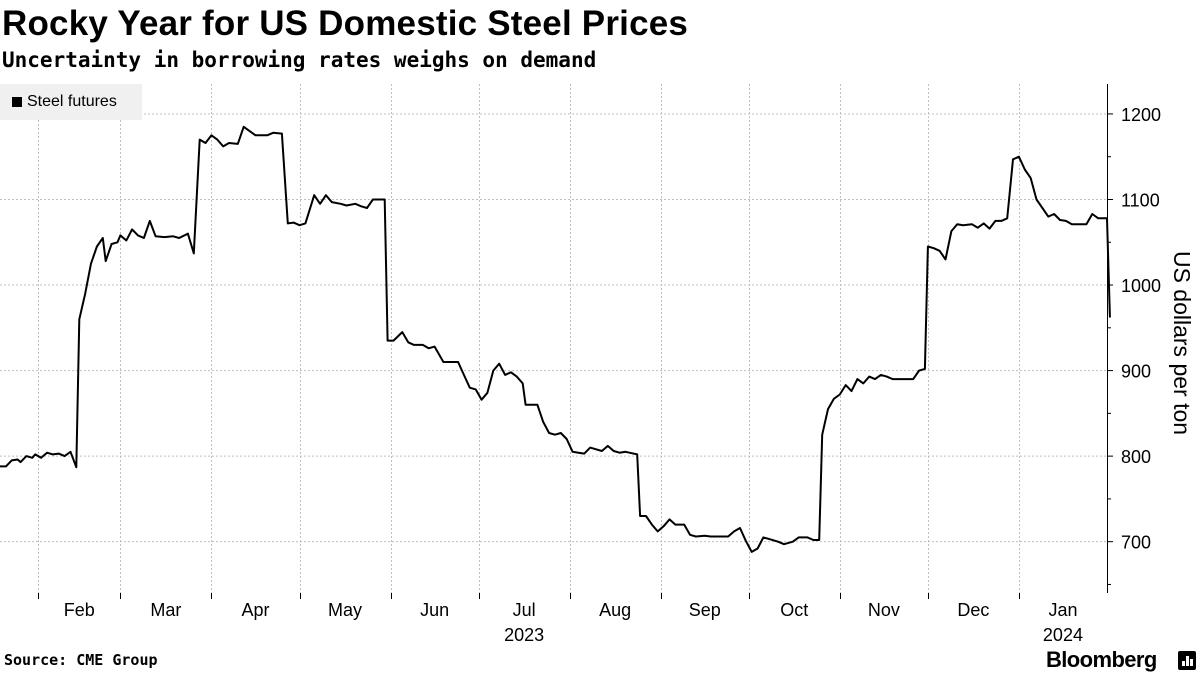  I want to click on legend-label-steel-futures: Steel futures, so click(72, 101).